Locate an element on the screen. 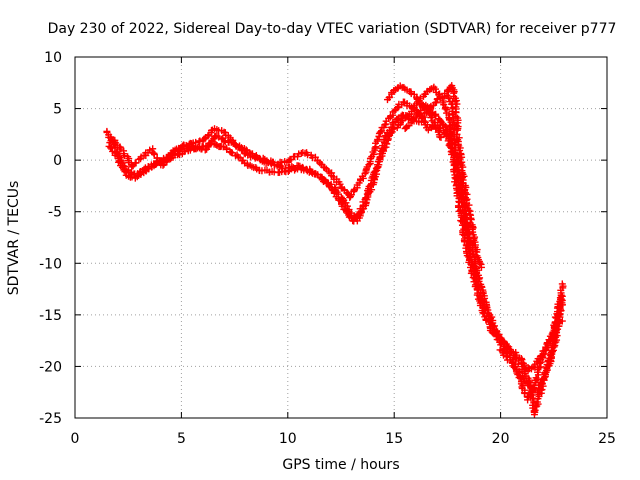  y-tick-label: -10 is located at coordinates (50, 264).